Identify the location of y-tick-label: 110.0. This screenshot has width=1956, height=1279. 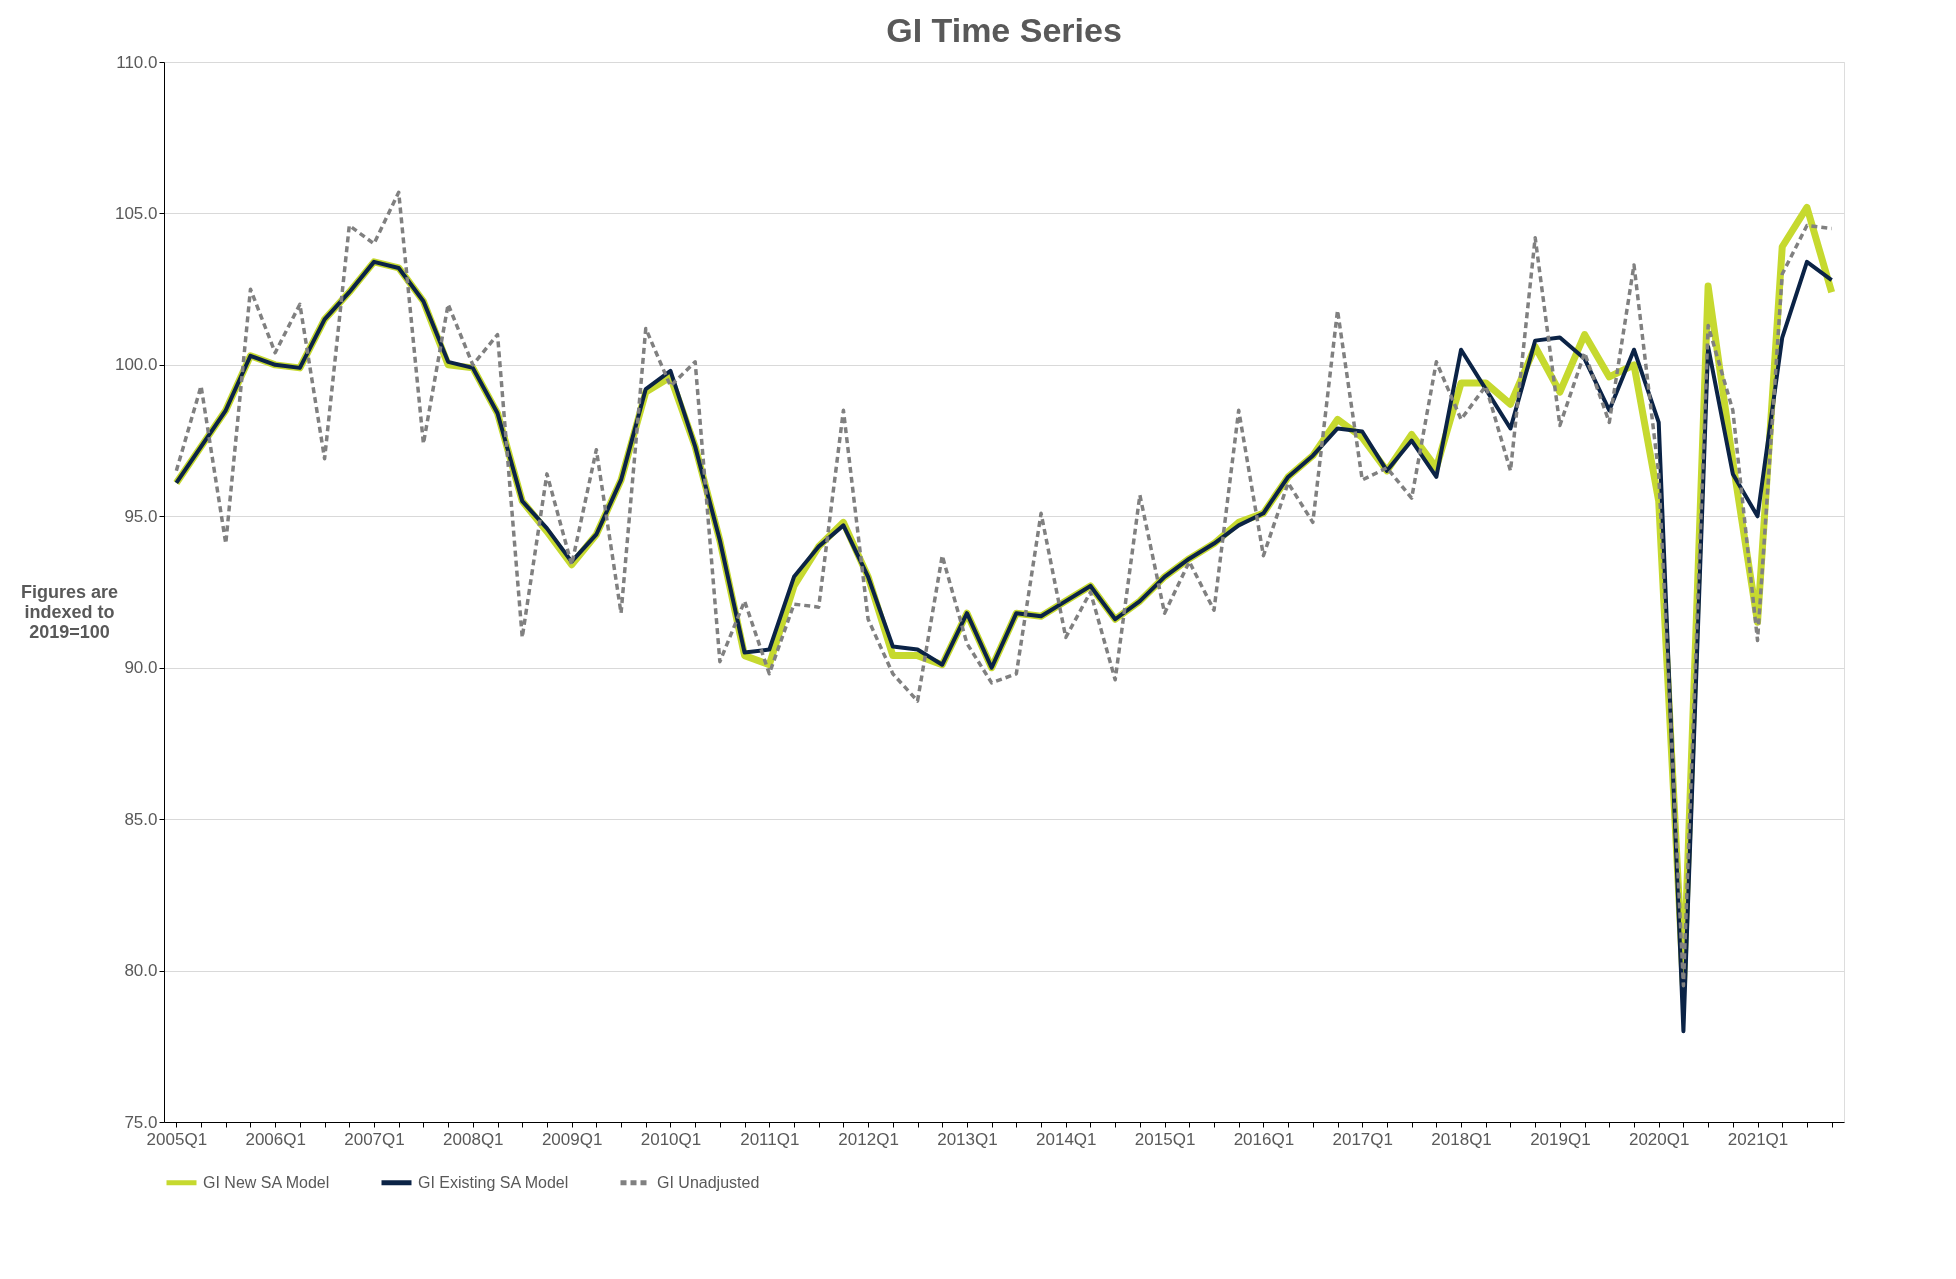
(137, 62).